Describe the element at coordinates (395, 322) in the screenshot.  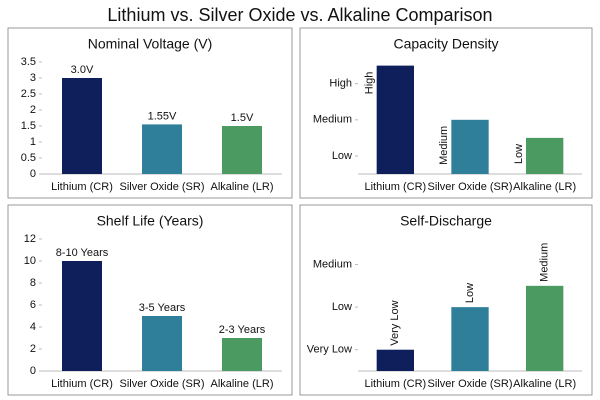
I see `value-label: Very Low` at that location.